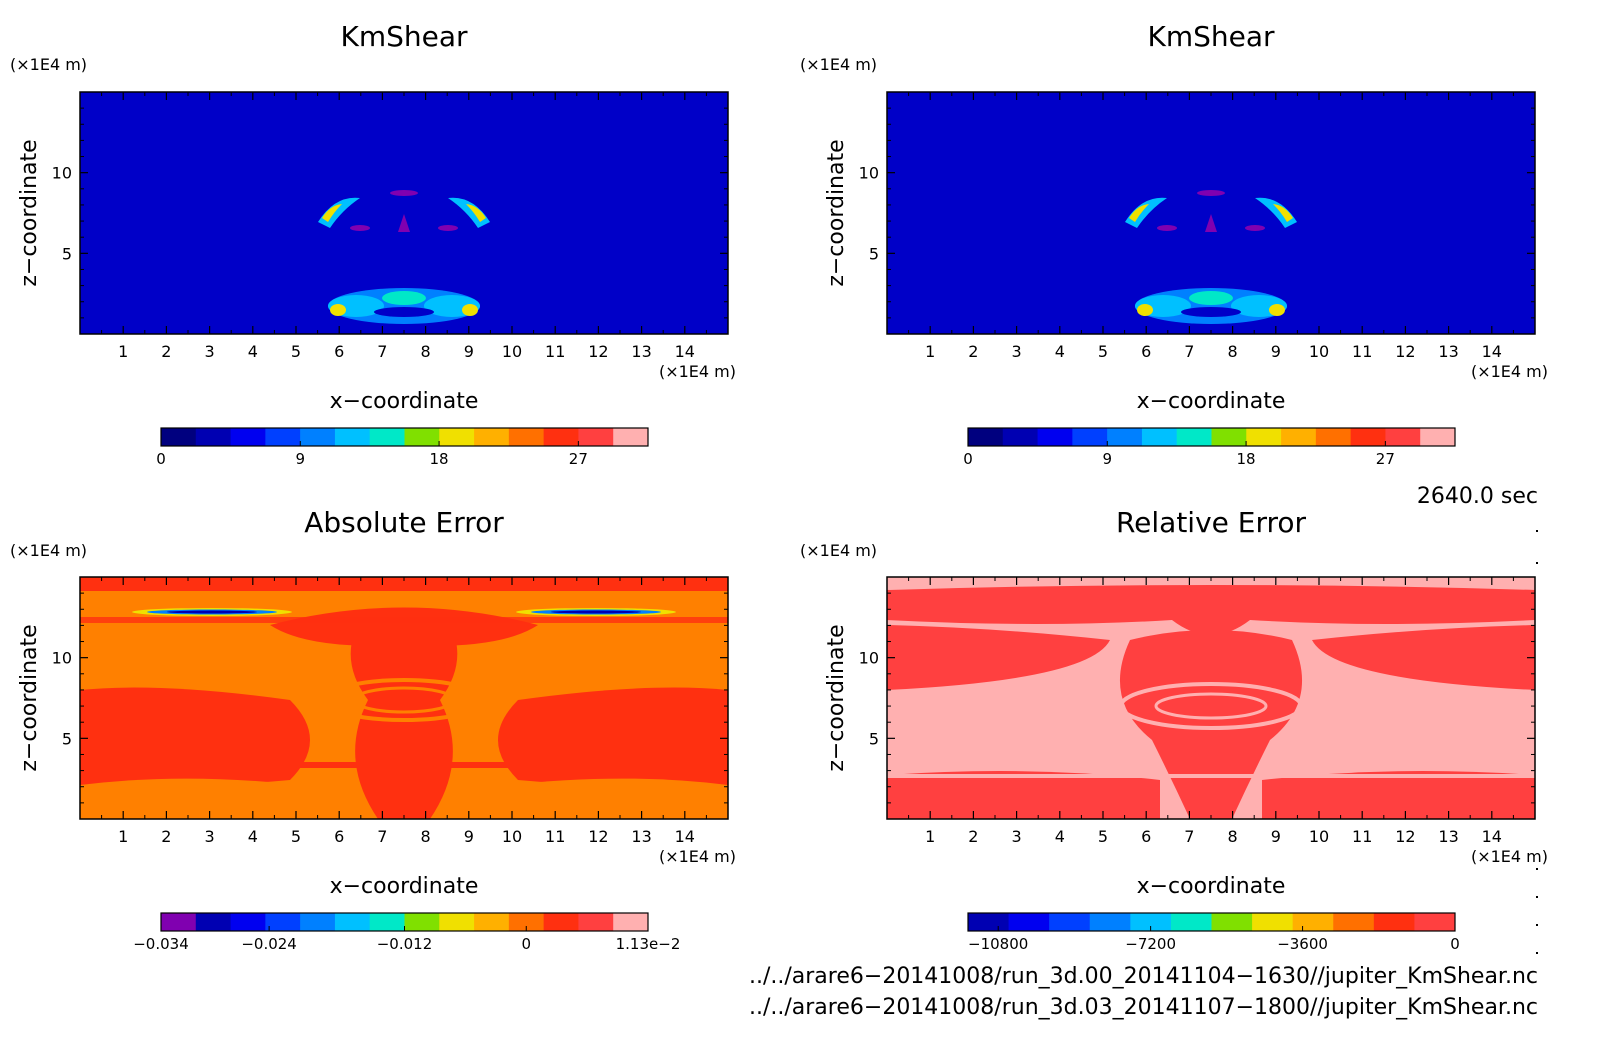 The image size is (1604, 1054). I want to click on central-red-plume, so click(1211, 724).